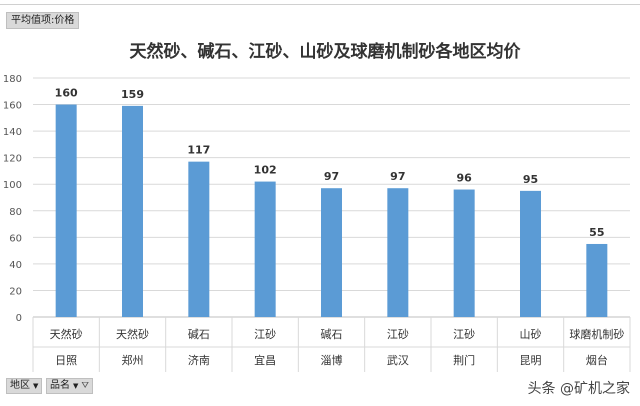 The width and height of the screenshot is (640, 406). What do you see at coordinates (12, 159) in the screenshot?
I see `y-tick-label: 120` at bounding box center [12, 159].